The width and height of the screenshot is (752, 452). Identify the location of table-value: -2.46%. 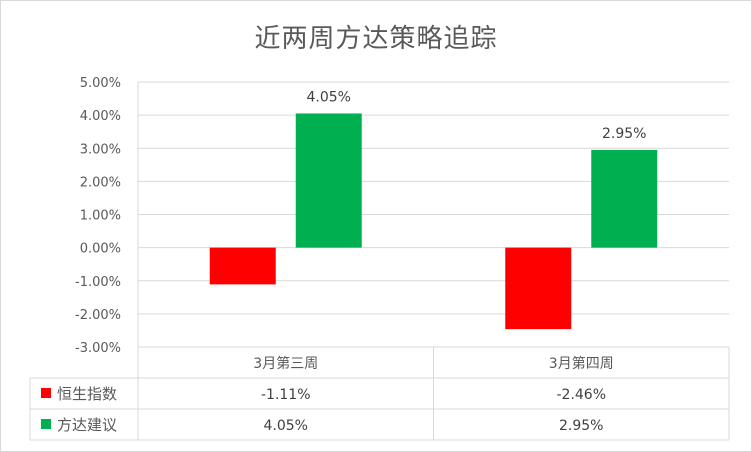
(581, 395).